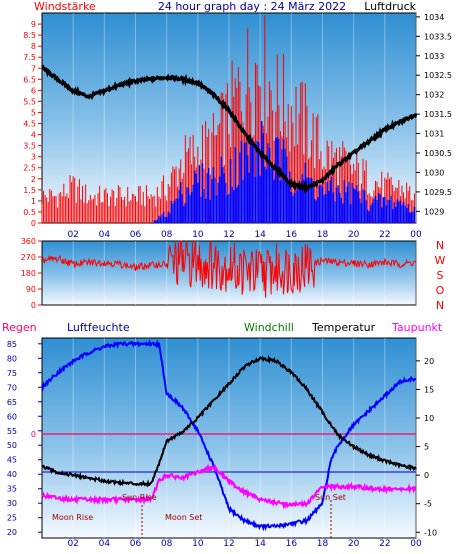 Image resolution: width=462 pixels, height=554 pixels. What do you see at coordinates (440, 275) in the screenshot?
I see `compass-label: S` at bounding box center [440, 275].